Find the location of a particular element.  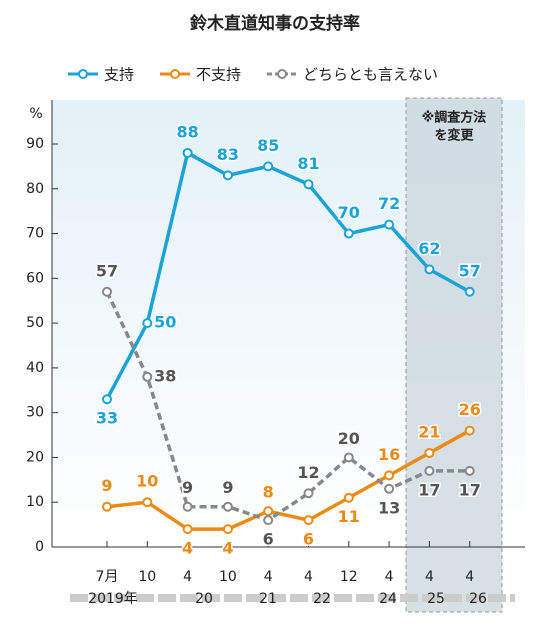

method-change-region is located at coordinates (454, 355).